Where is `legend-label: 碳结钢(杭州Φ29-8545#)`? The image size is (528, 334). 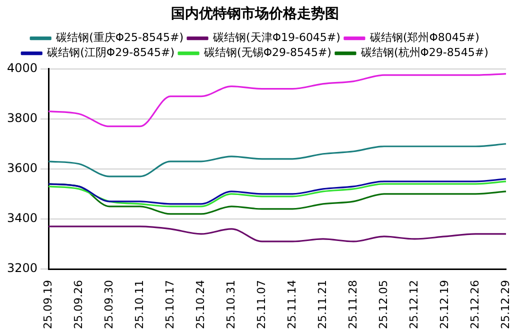 legend-label: 碳结钢(杭州Φ29-8545#) is located at coordinates (424, 53).